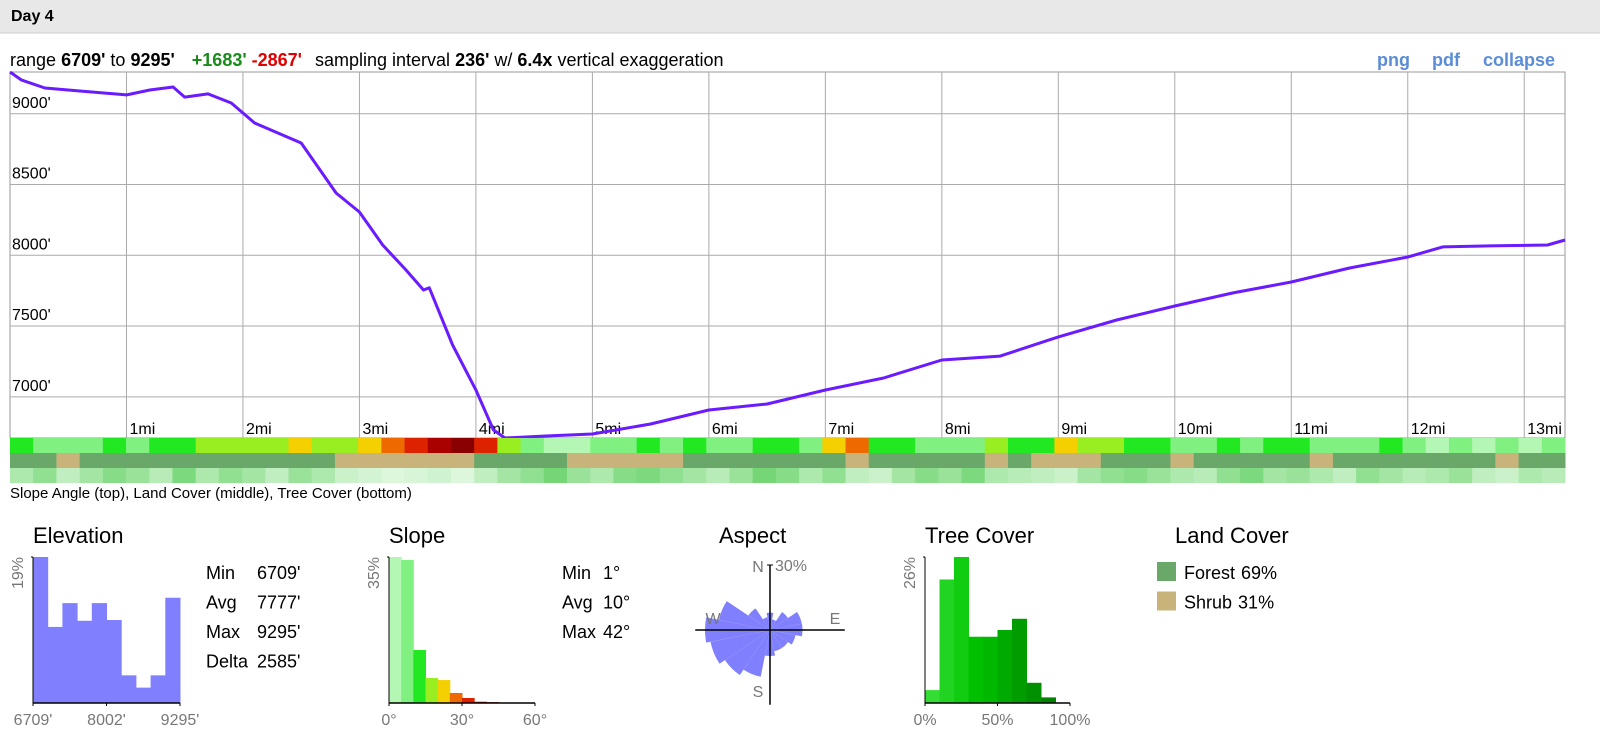 Image resolution: width=1600 pixels, height=752 pixels. I want to click on png-link: png, so click(1393, 60).